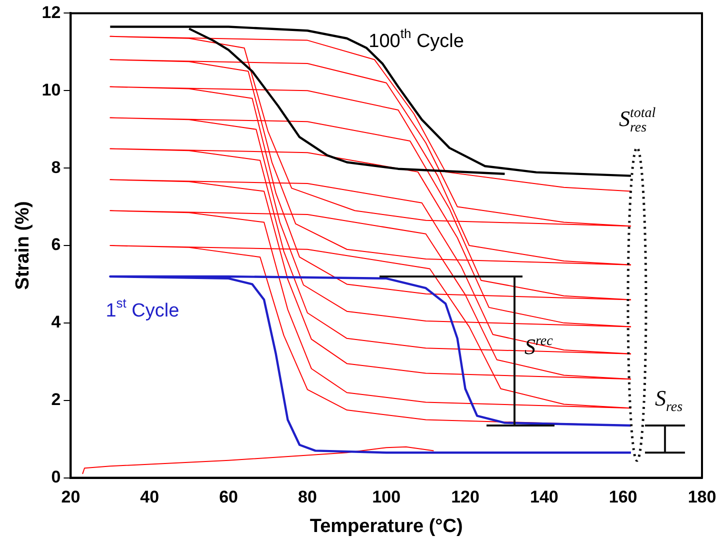  Describe the element at coordinates (56, 400) in the screenshot. I see `y-tick-label: 2` at that location.